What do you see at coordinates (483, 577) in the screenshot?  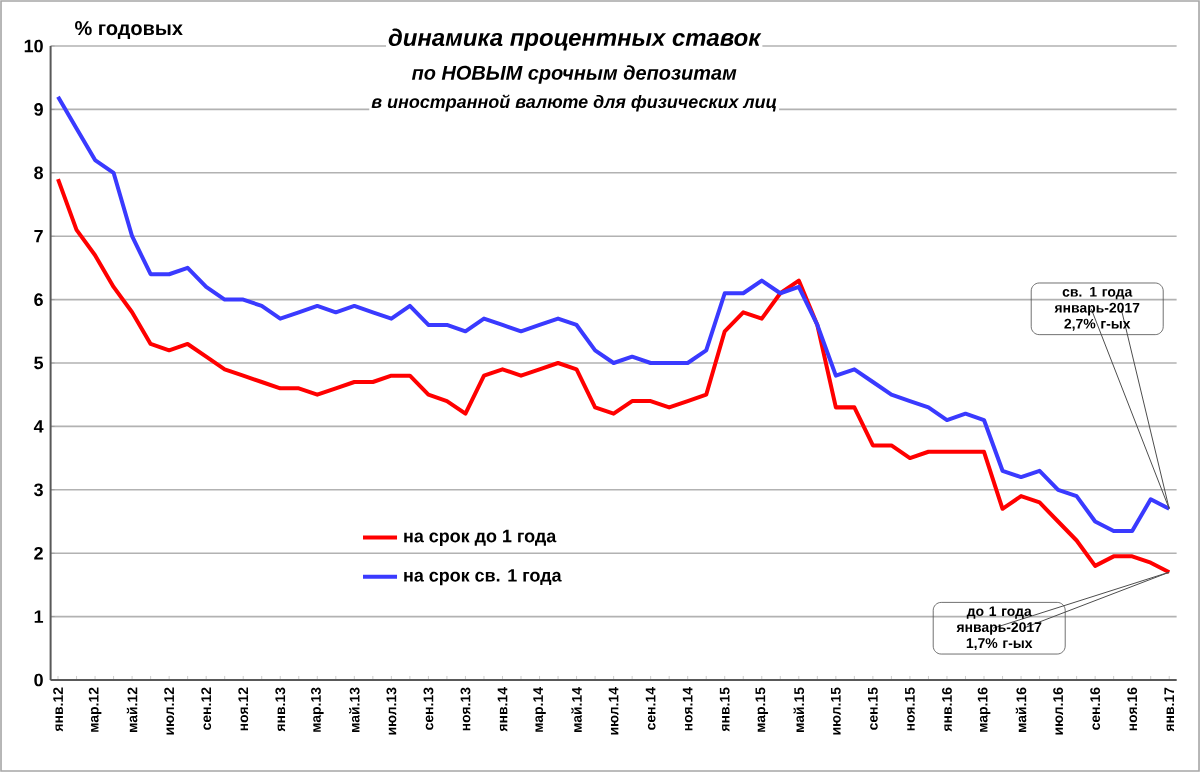 I see `legend-label: на срок св. 1 года` at bounding box center [483, 577].